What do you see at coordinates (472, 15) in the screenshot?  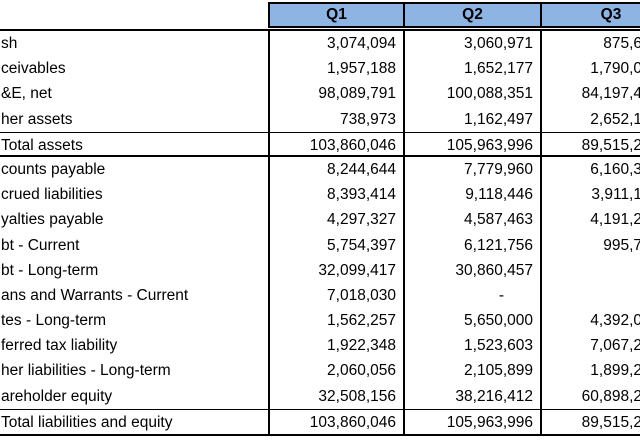 I see `column-header-q2: Q2` at bounding box center [472, 15].